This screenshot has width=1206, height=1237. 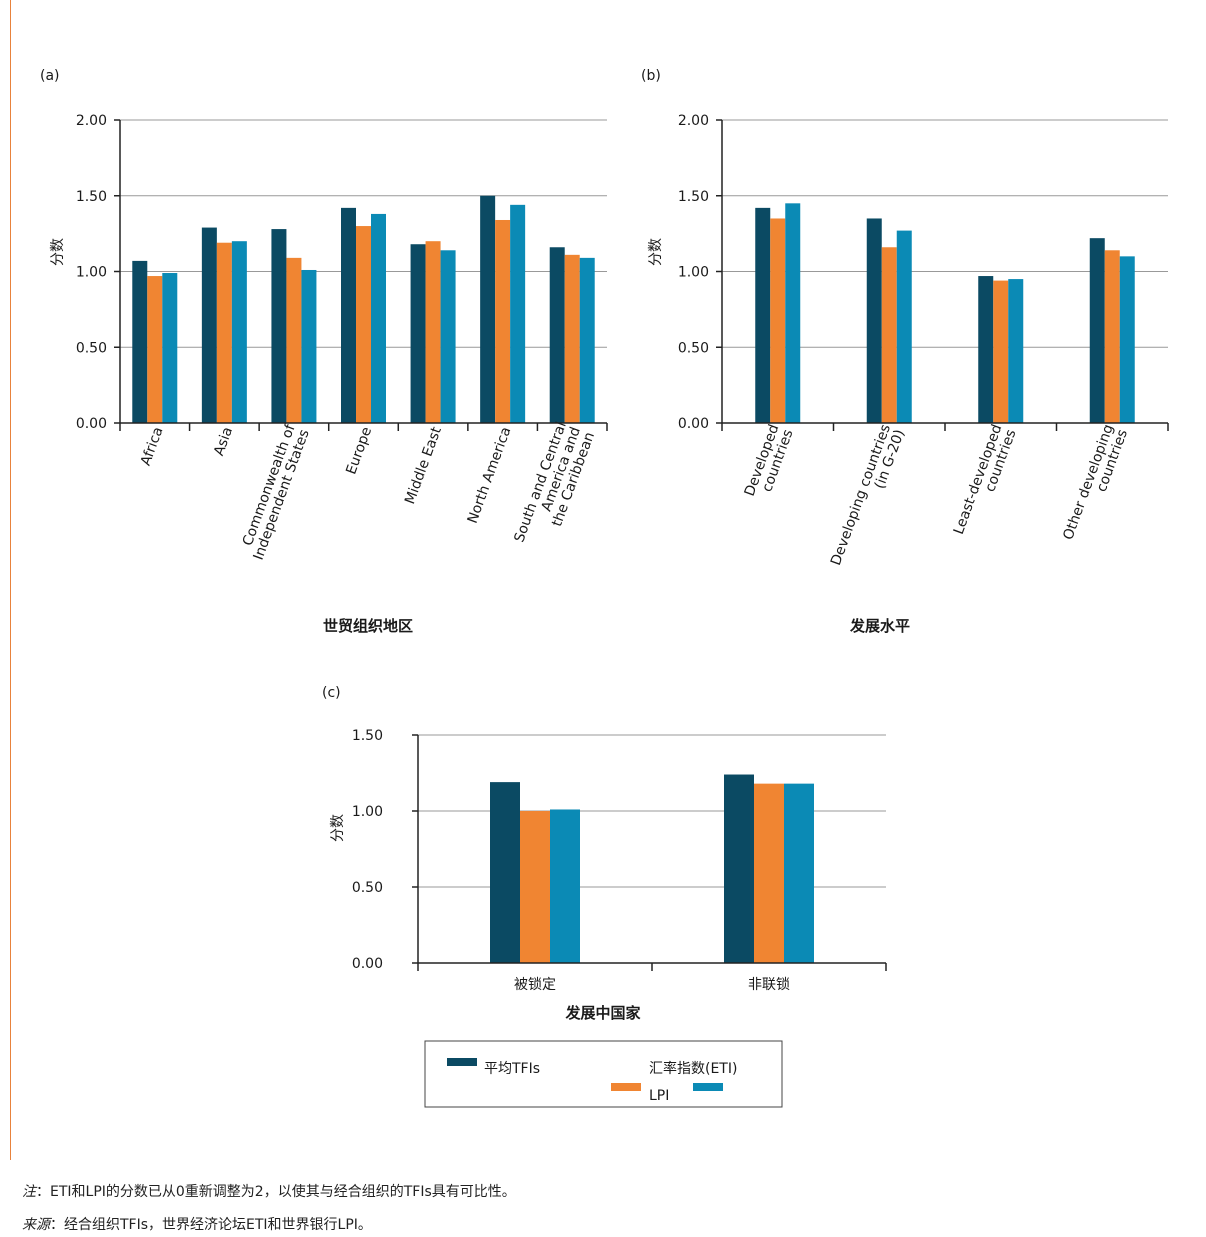 I want to click on x-tick-label: Africa, so click(x=152, y=446).